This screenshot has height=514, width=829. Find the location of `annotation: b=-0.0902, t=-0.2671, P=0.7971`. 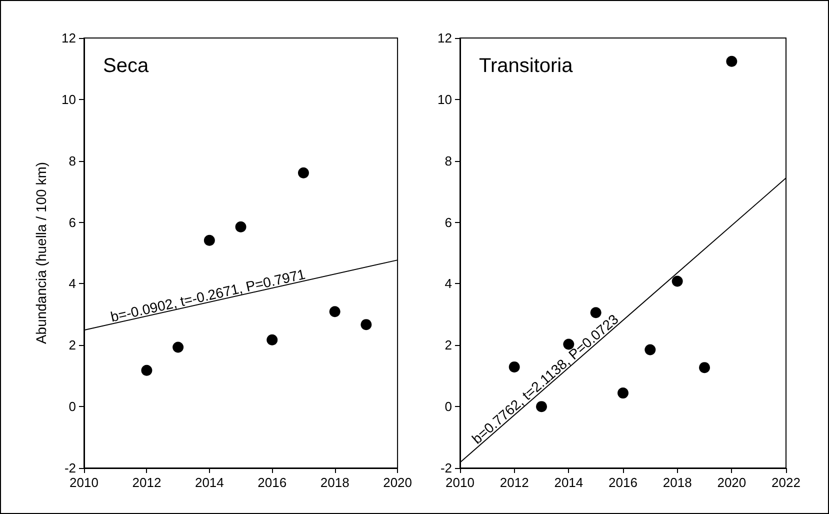

annotation: b=-0.0902, t=-0.2671, P=0.7971 is located at coordinates (208, 295).